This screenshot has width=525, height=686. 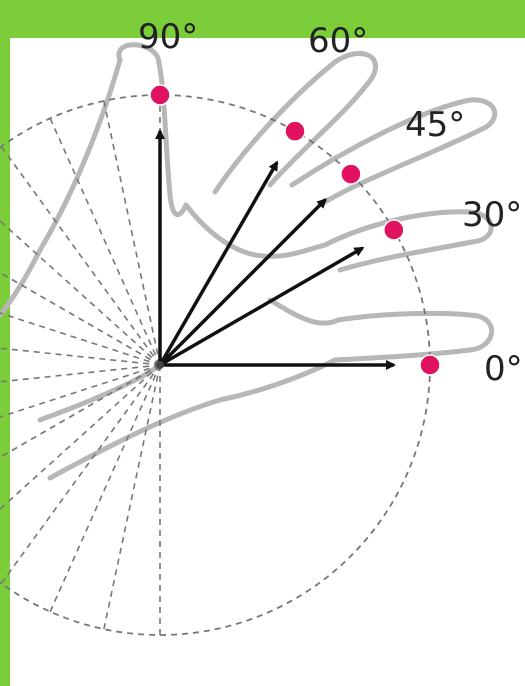 What do you see at coordinates (430, 365) in the screenshot?
I see `dot-0-deg` at bounding box center [430, 365].